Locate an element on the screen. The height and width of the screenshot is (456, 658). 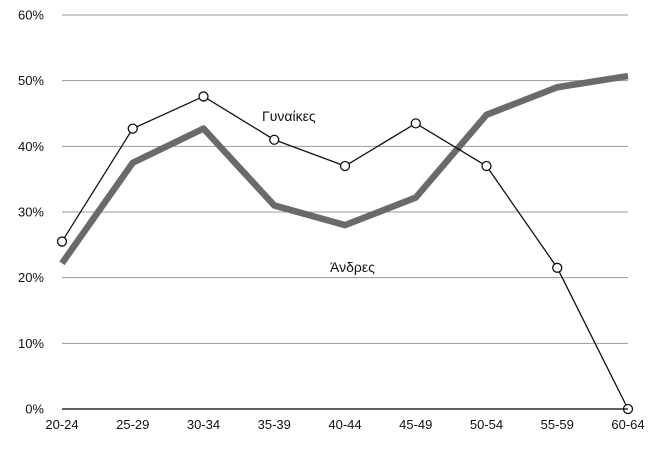
x-tick-label: 40-44 is located at coordinates (344, 424).